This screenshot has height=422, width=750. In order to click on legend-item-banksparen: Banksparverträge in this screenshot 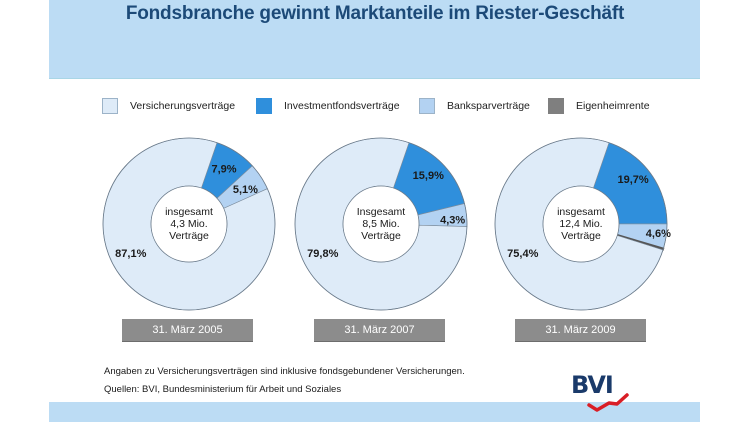, I will do `click(474, 106)`.